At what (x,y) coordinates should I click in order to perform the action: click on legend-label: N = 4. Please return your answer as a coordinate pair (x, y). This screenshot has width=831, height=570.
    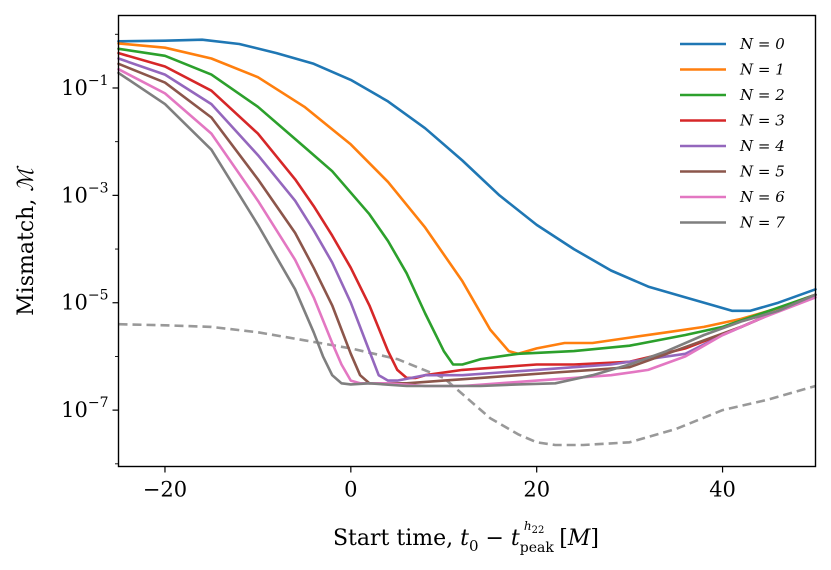
    Looking at the image, I should click on (762, 146).